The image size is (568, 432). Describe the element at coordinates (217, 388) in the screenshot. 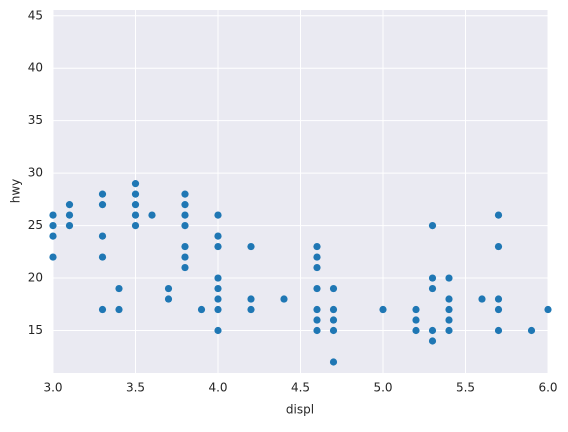

I see `x-tick-label: 4.0` at that location.